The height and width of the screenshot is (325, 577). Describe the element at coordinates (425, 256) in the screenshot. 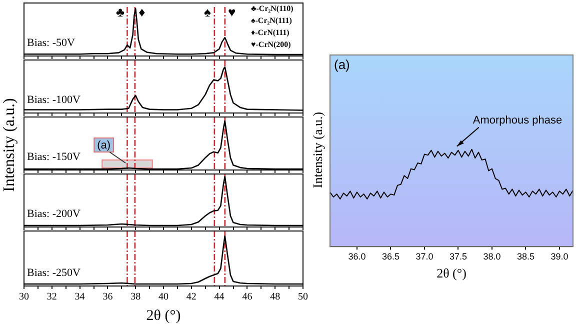

I see `x-tick-label: 37.0` at that location.